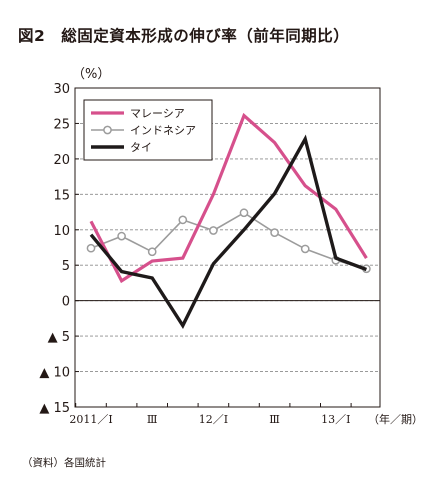 The image size is (435, 489). What do you see at coordinates (163, 130) in the screenshot?
I see `legend-label-indonesia: インドネシア` at bounding box center [163, 130].